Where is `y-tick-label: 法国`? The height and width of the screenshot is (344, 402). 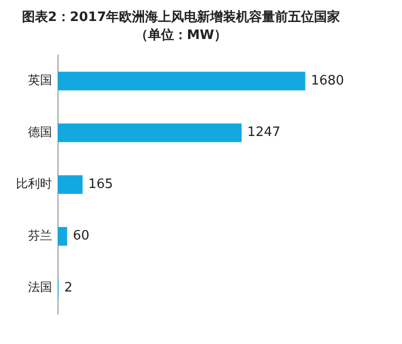
y-tick-label: 法国 is located at coordinates (40, 287).